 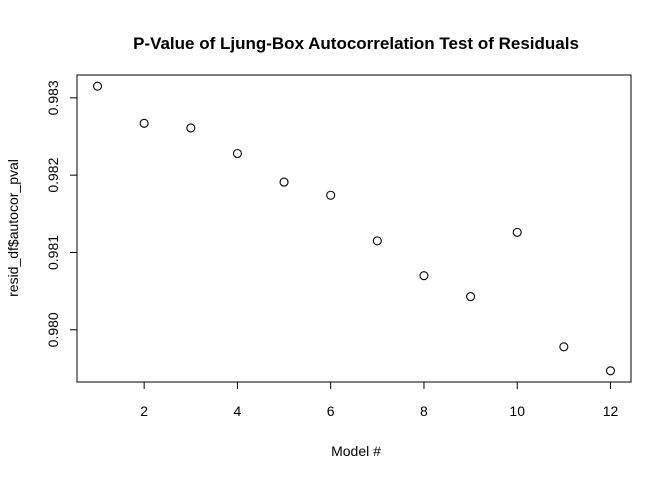 What do you see at coordinates (53, 329) in the screenshot?
I see `y-tick-label: 0.980` at bounding box center [53, 329].